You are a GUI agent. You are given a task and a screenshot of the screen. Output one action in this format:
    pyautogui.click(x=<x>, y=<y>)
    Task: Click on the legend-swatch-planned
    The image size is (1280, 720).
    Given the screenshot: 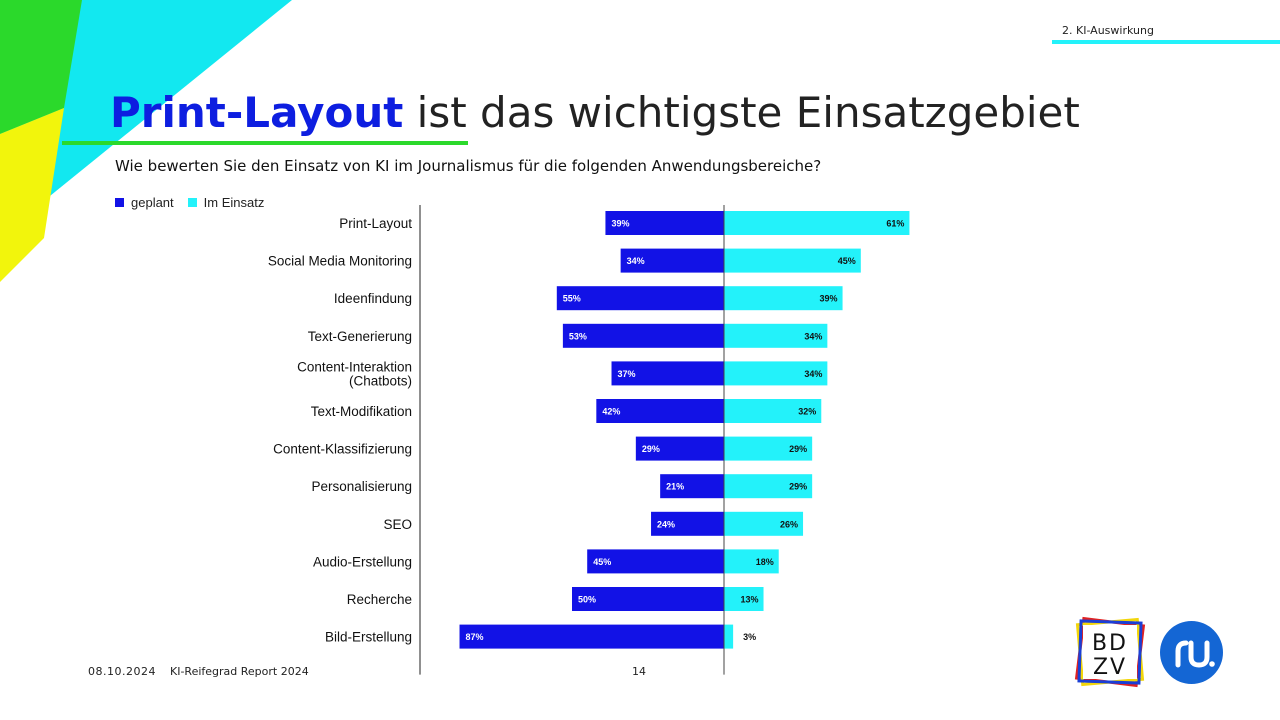 What is the action you would take?
    pyautogui.click(x=119, y=202)
    